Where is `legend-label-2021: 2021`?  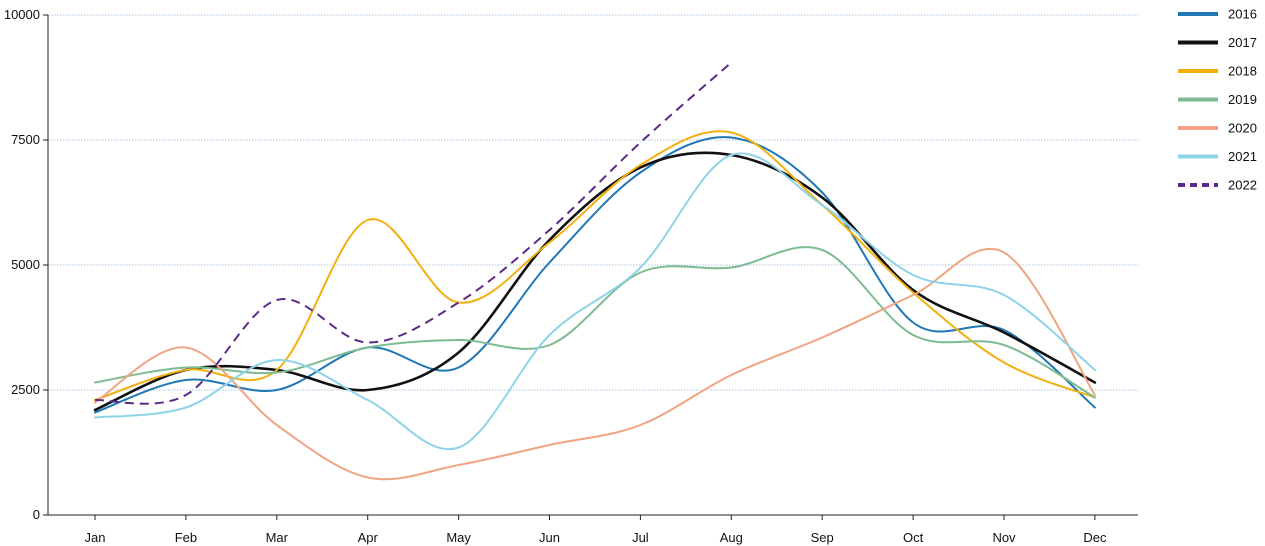 legend-label-2021: 2021 is located at coordinates (1242, 156).